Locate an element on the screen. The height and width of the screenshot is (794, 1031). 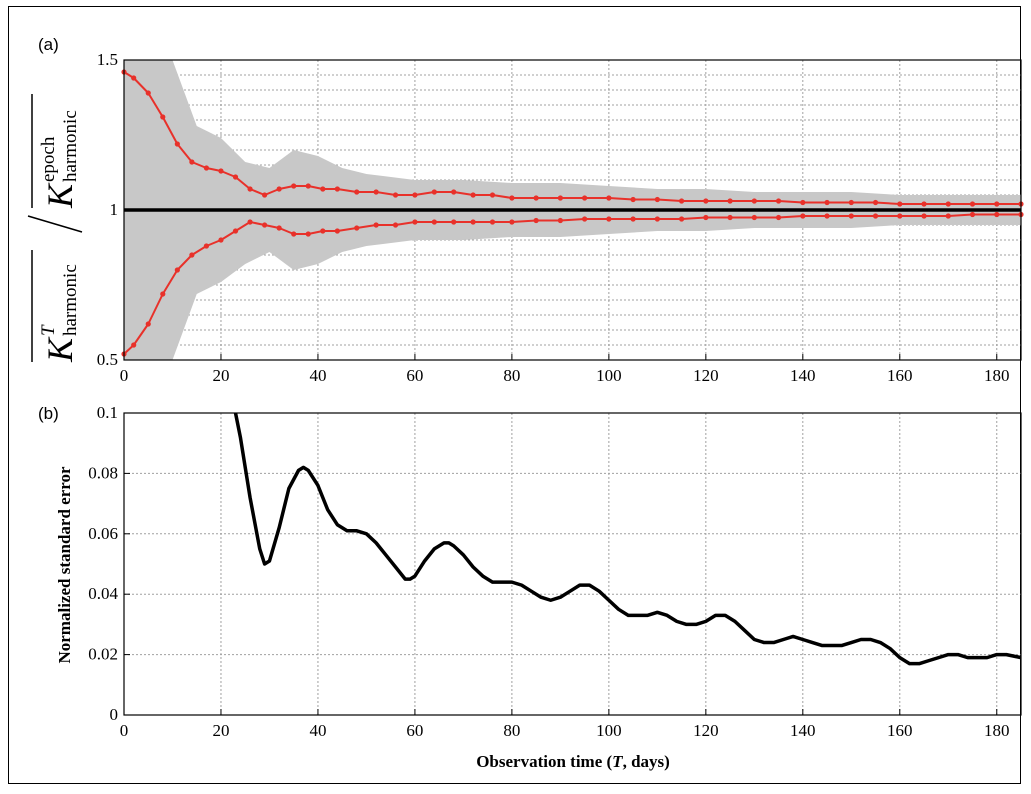
ylabel-slash is located at coordinates (55, 224).